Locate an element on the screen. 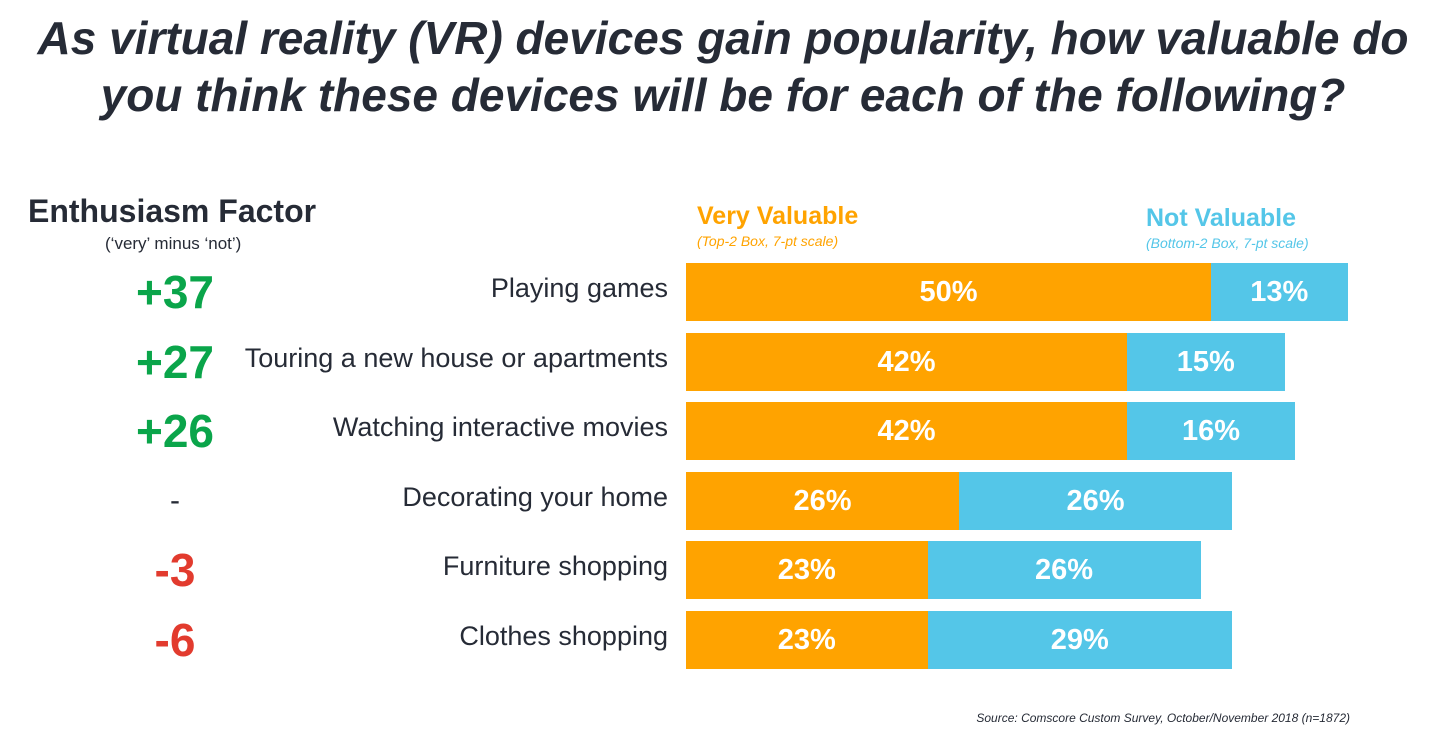 The height and width of the screenshot is (738, 1446). bar-label-not-valuable: 13% is located at coordinates (1279, 291).